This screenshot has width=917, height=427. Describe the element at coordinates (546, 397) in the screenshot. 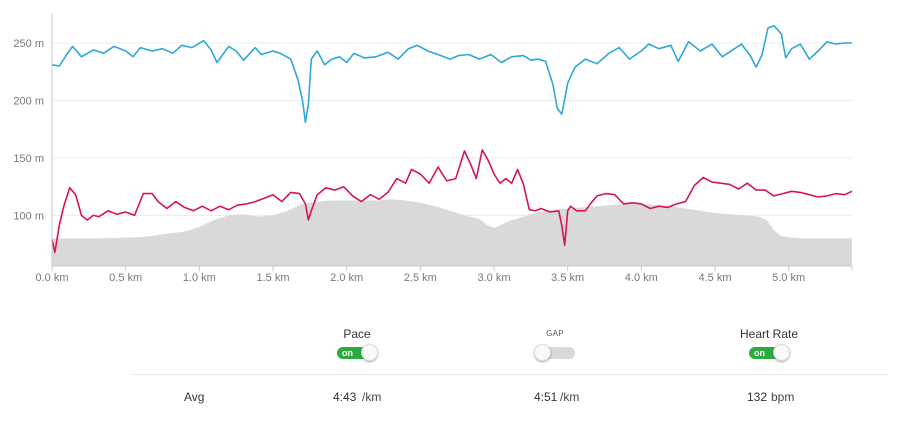

I see `avg-gap-value: 4:51` at that location.